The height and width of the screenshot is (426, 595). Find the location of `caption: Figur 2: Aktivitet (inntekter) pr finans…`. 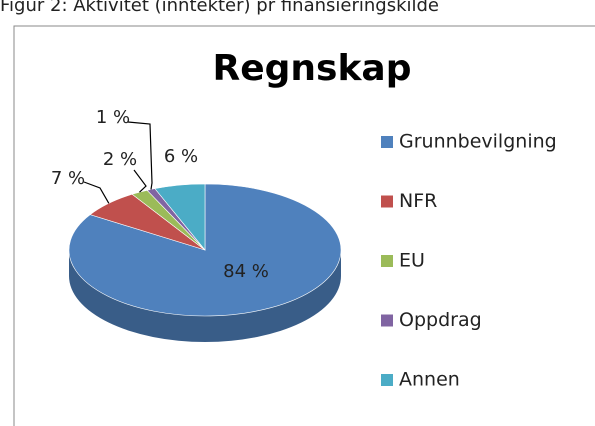

caption: Figur 2: Aktivitet (inntekter) pr finans… is located at coordinates (219, 8).